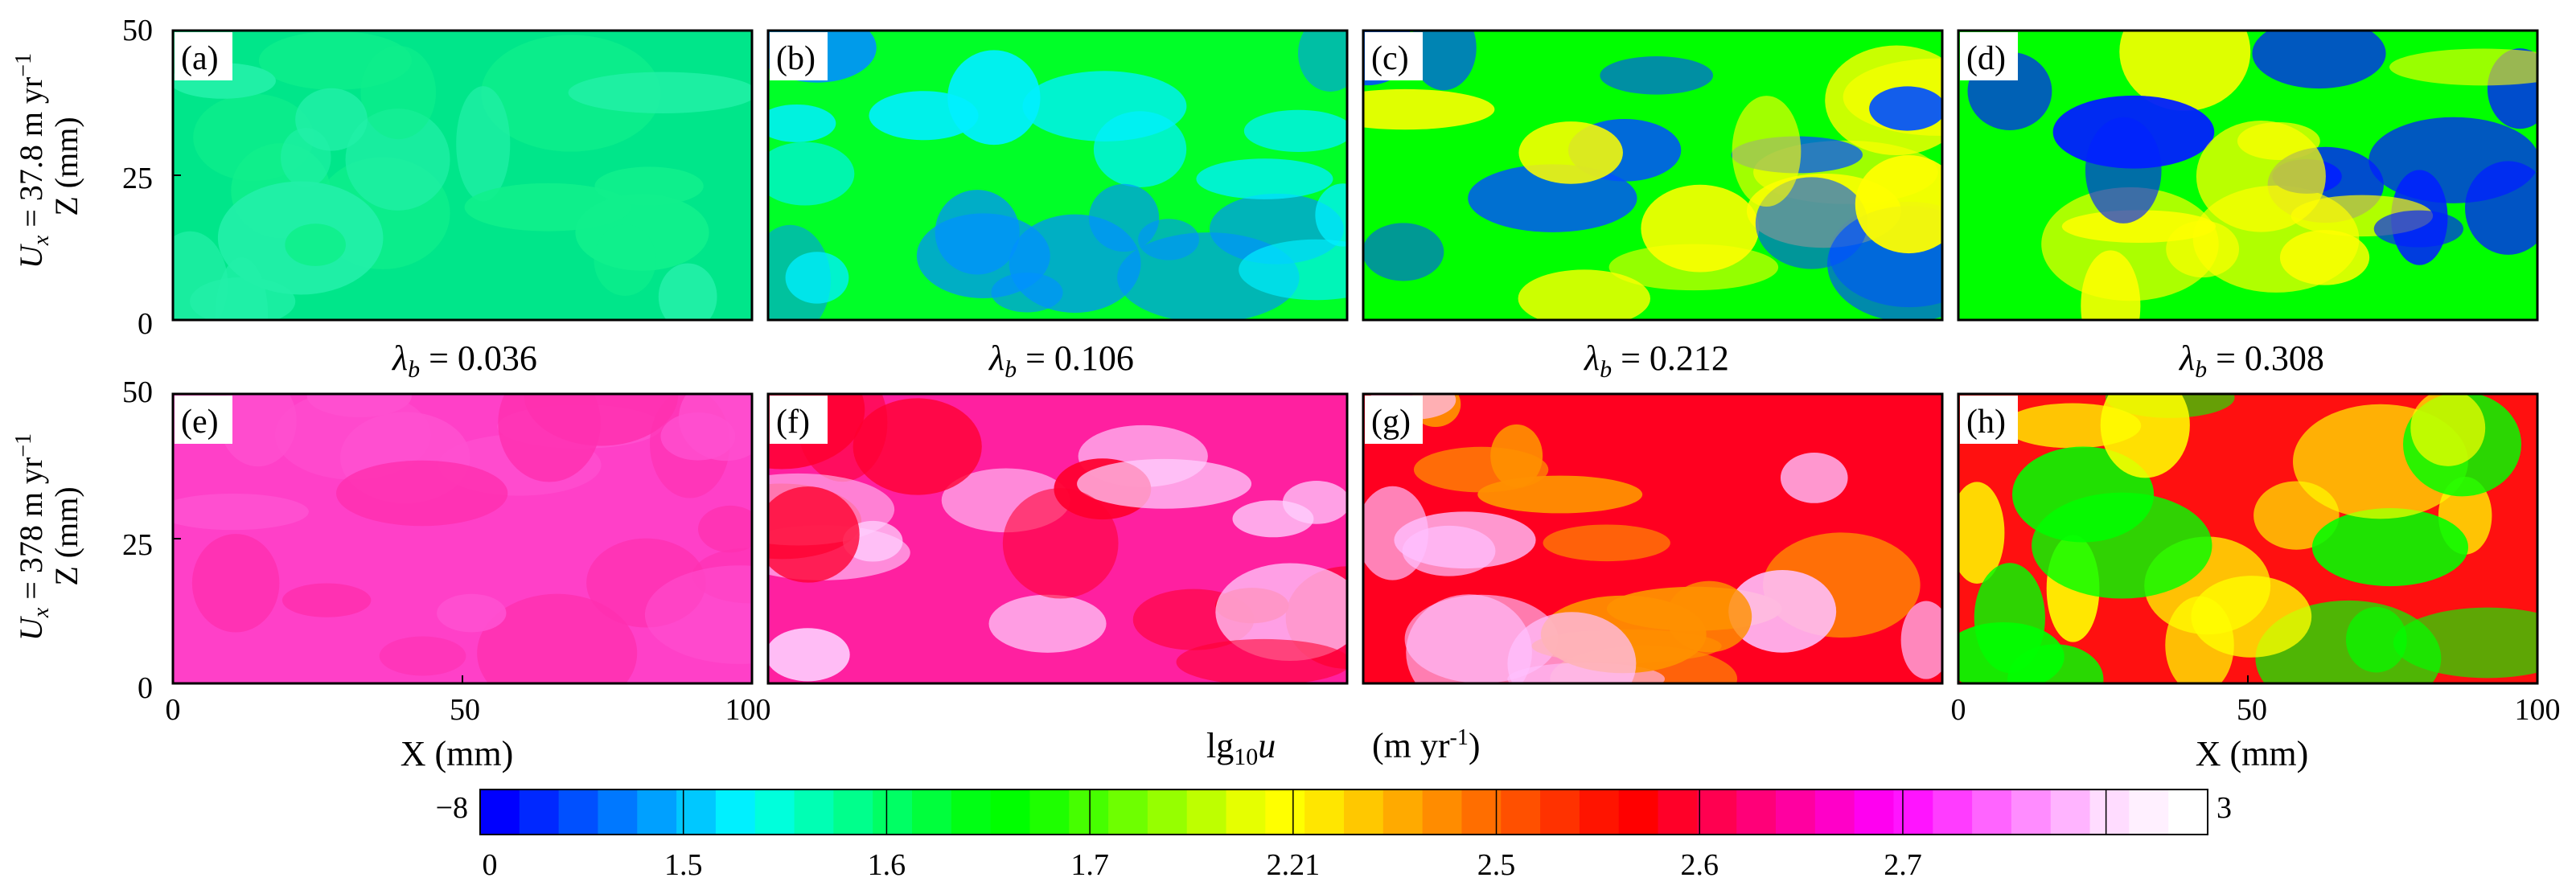 The width and height of the screenshot is (2576, 890). What do you see at coordinates (2247, 538) in the screenshot?
I see `panel-h` at bounding box center [2247, 538].